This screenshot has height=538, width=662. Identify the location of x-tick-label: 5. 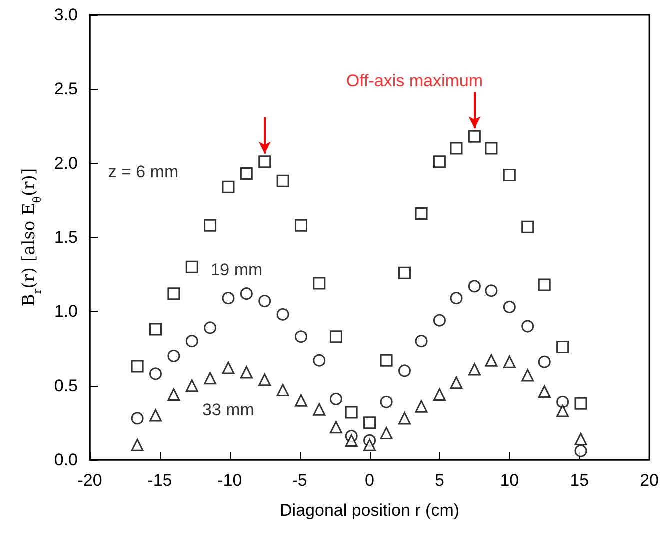
(439, 480).